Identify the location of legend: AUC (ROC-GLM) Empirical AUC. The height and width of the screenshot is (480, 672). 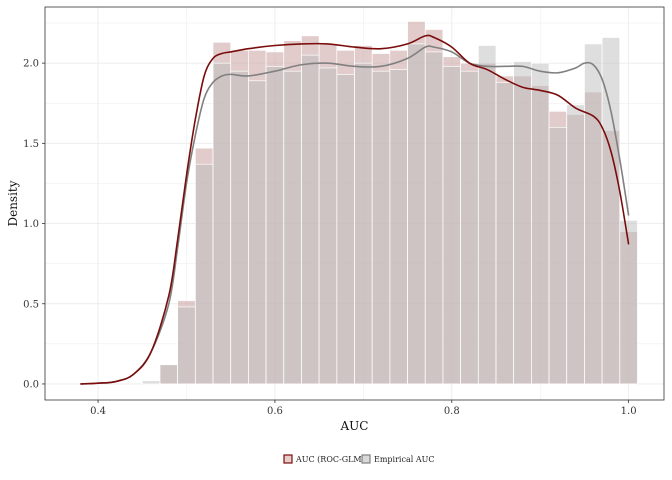
(358, 459).